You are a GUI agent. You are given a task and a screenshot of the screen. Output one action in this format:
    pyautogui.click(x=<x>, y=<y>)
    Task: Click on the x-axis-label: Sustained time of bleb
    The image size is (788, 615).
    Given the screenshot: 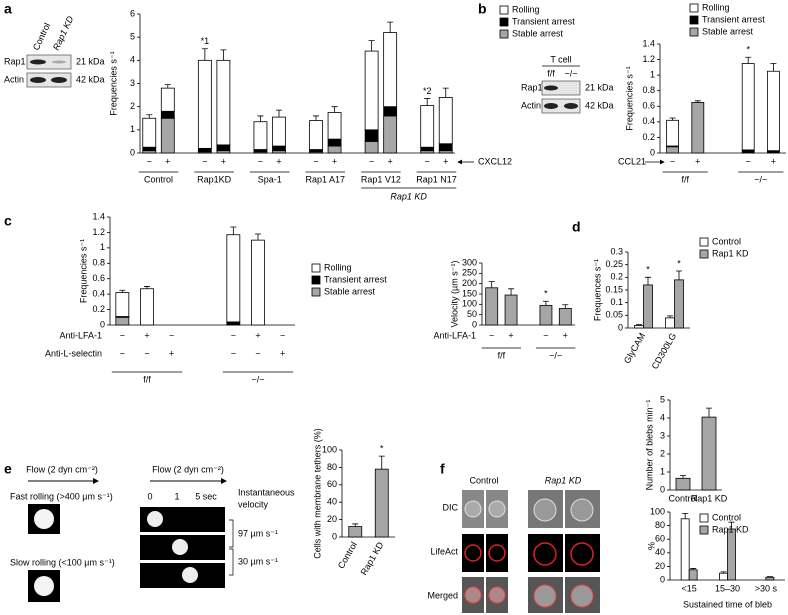 What is the action you would take?
    pyautogui.click(x=727, y=604)
    